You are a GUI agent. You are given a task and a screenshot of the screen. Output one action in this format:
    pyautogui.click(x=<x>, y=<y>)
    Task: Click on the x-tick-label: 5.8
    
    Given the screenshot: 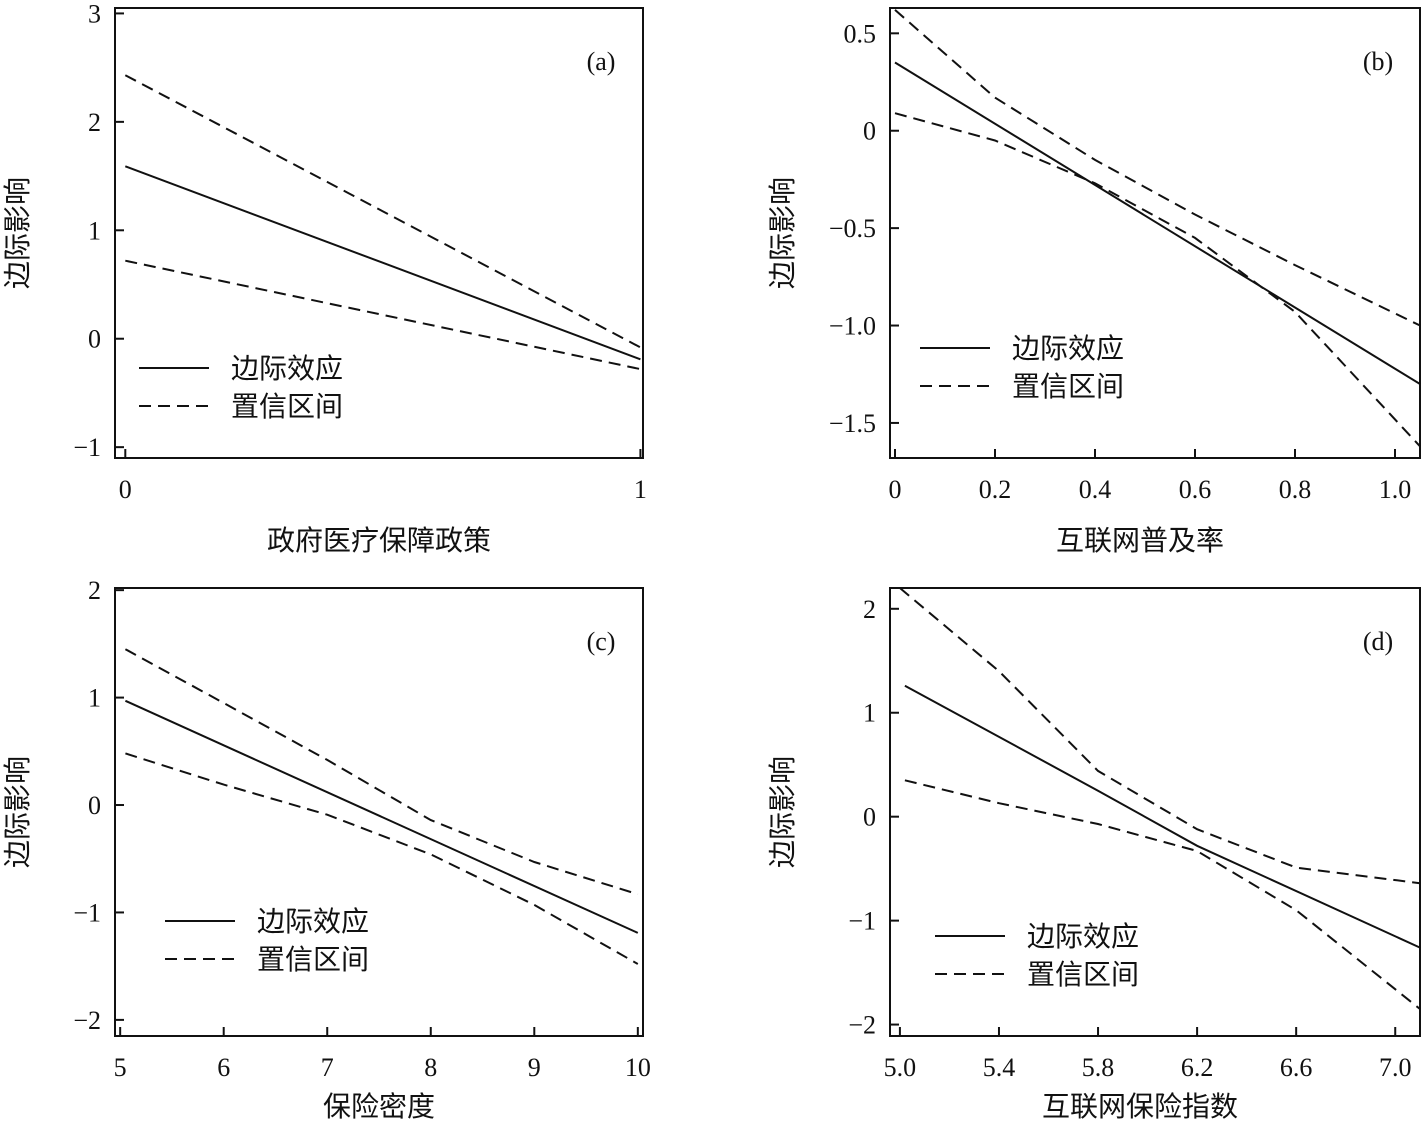 What is the action you would take?
    pyautogui.click(x=1098, y=1067)
    